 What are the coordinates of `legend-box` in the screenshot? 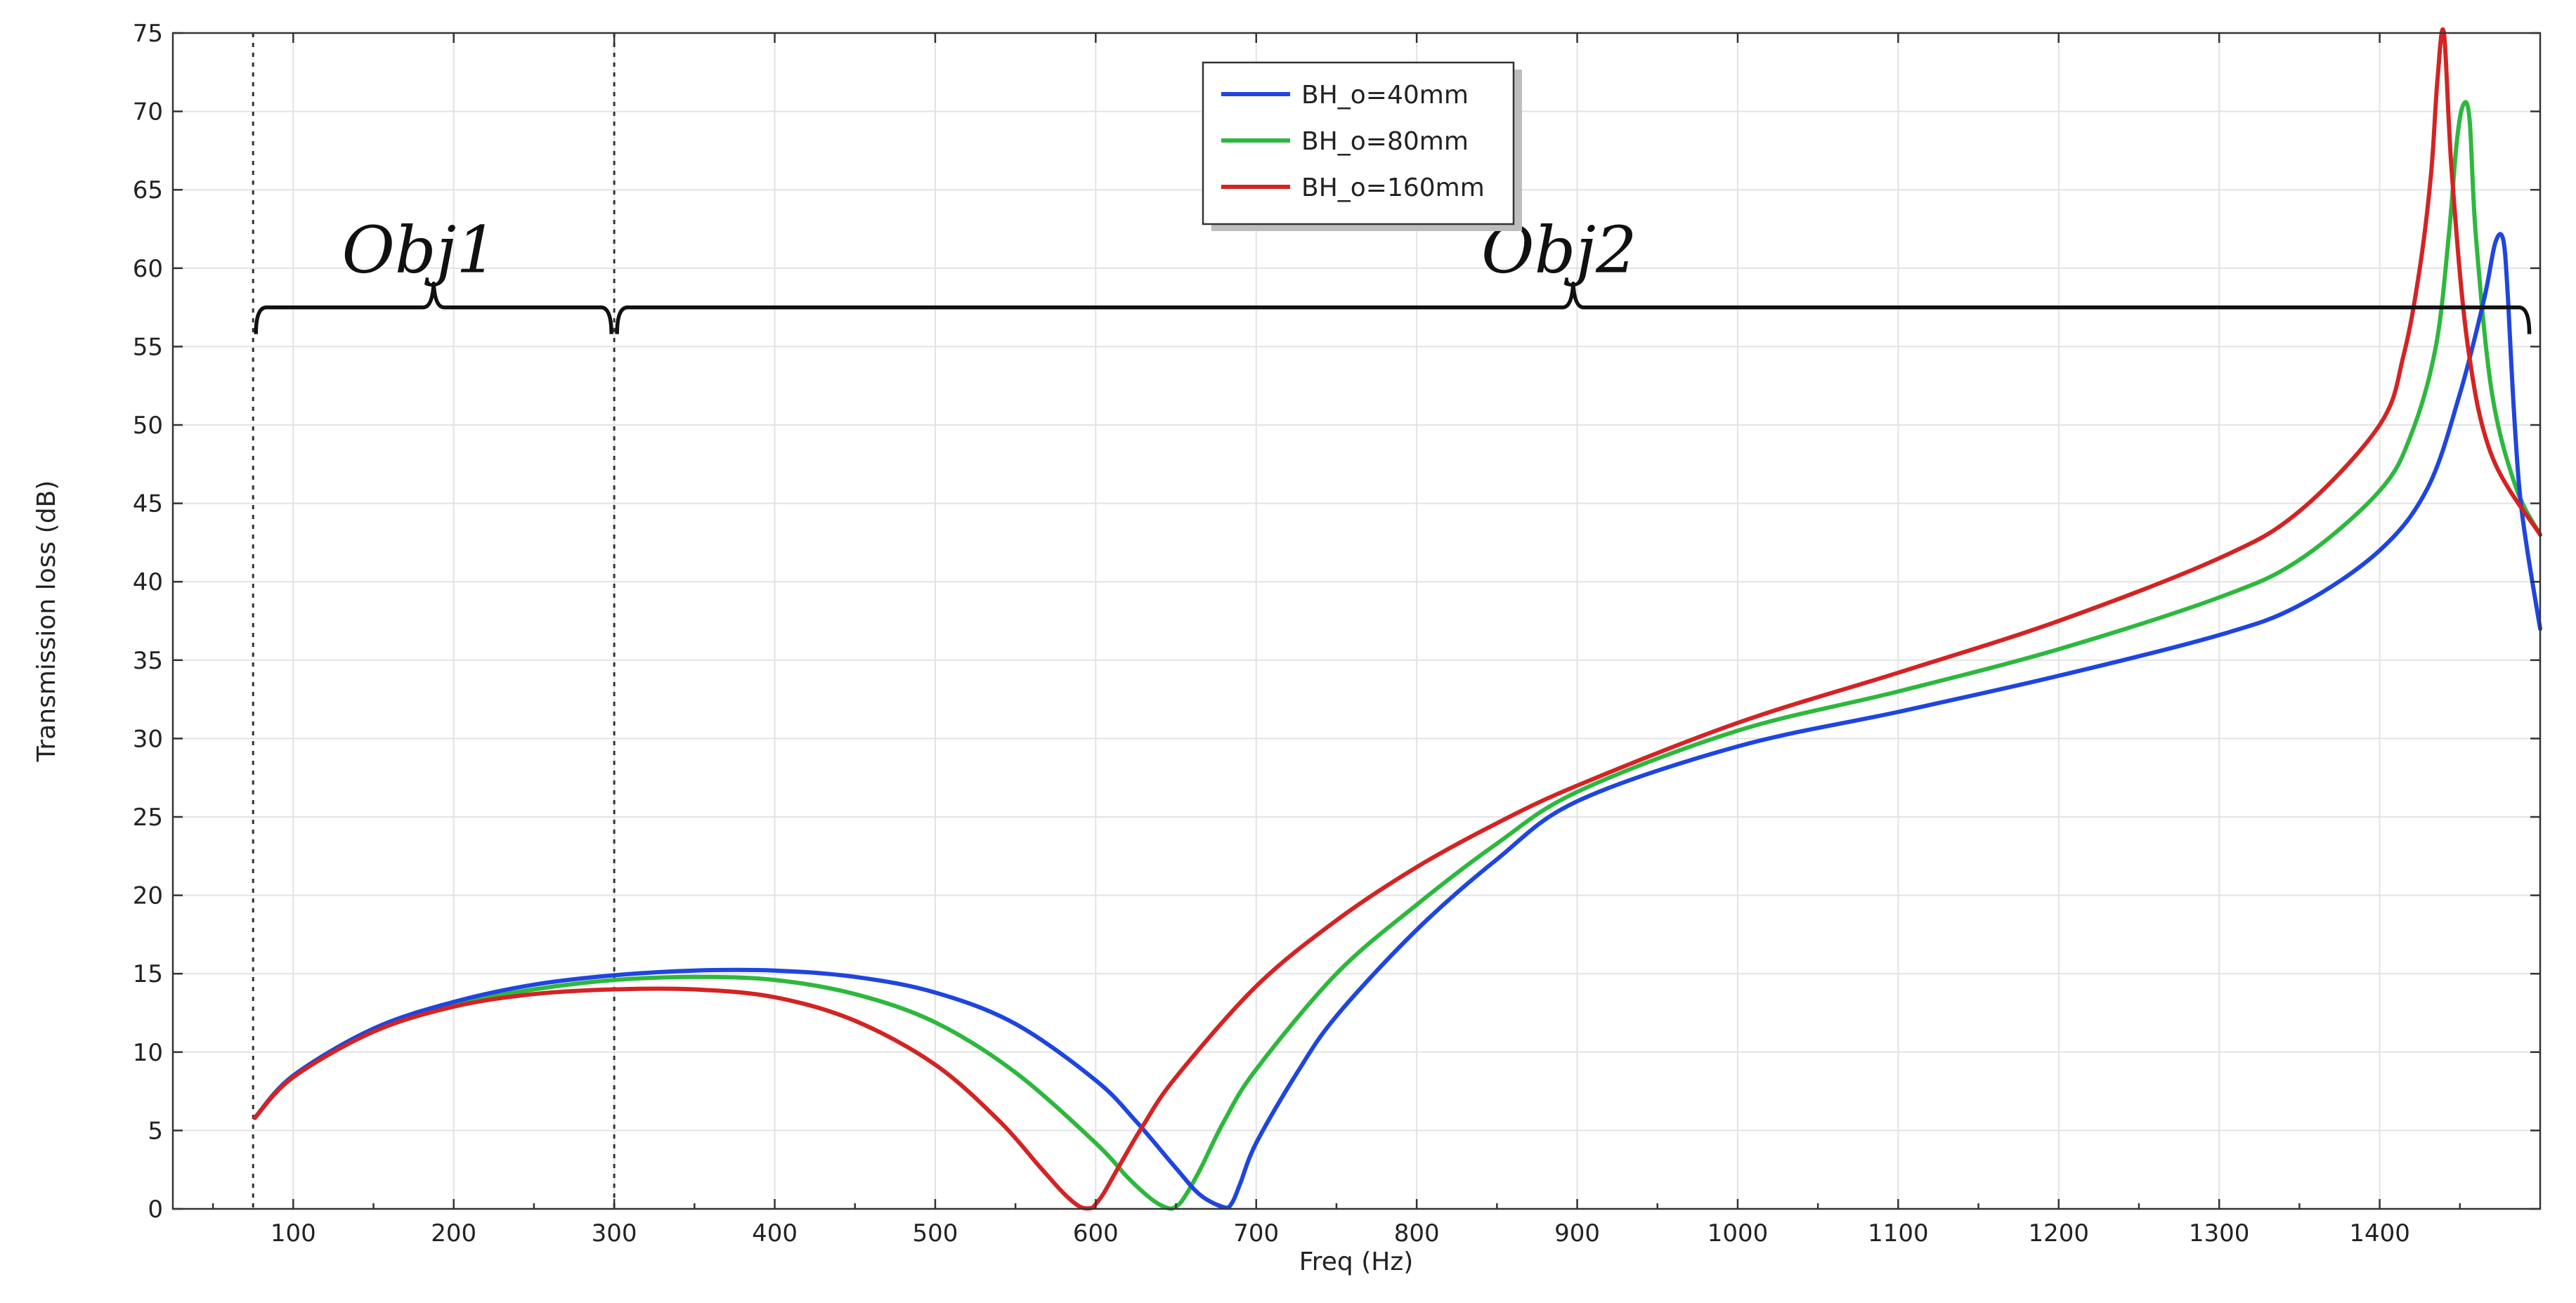 It's located at (1358, 143).